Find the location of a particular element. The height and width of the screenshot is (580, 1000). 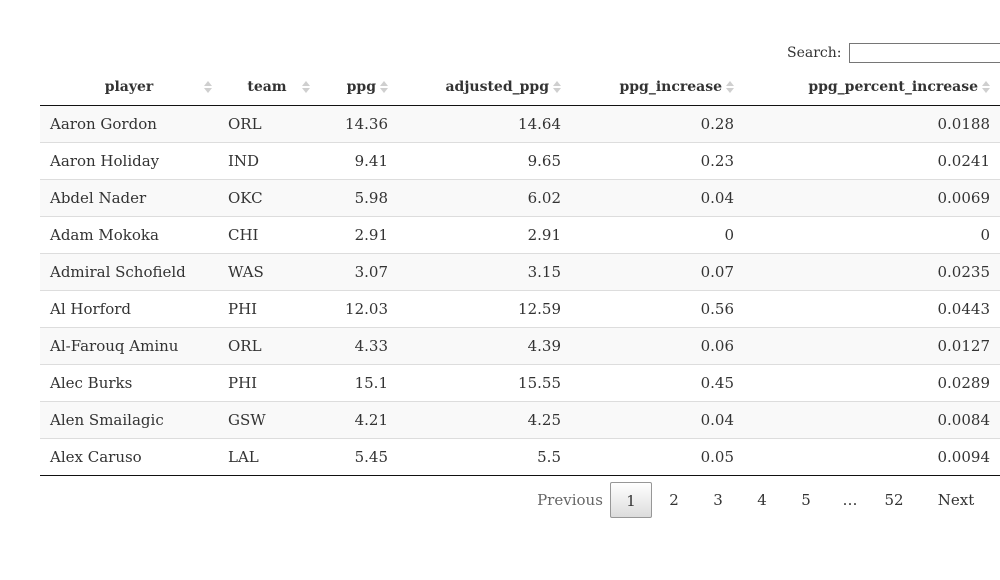

cell-player: Al-Farouq Aminu is located at coordinates (129, 346).